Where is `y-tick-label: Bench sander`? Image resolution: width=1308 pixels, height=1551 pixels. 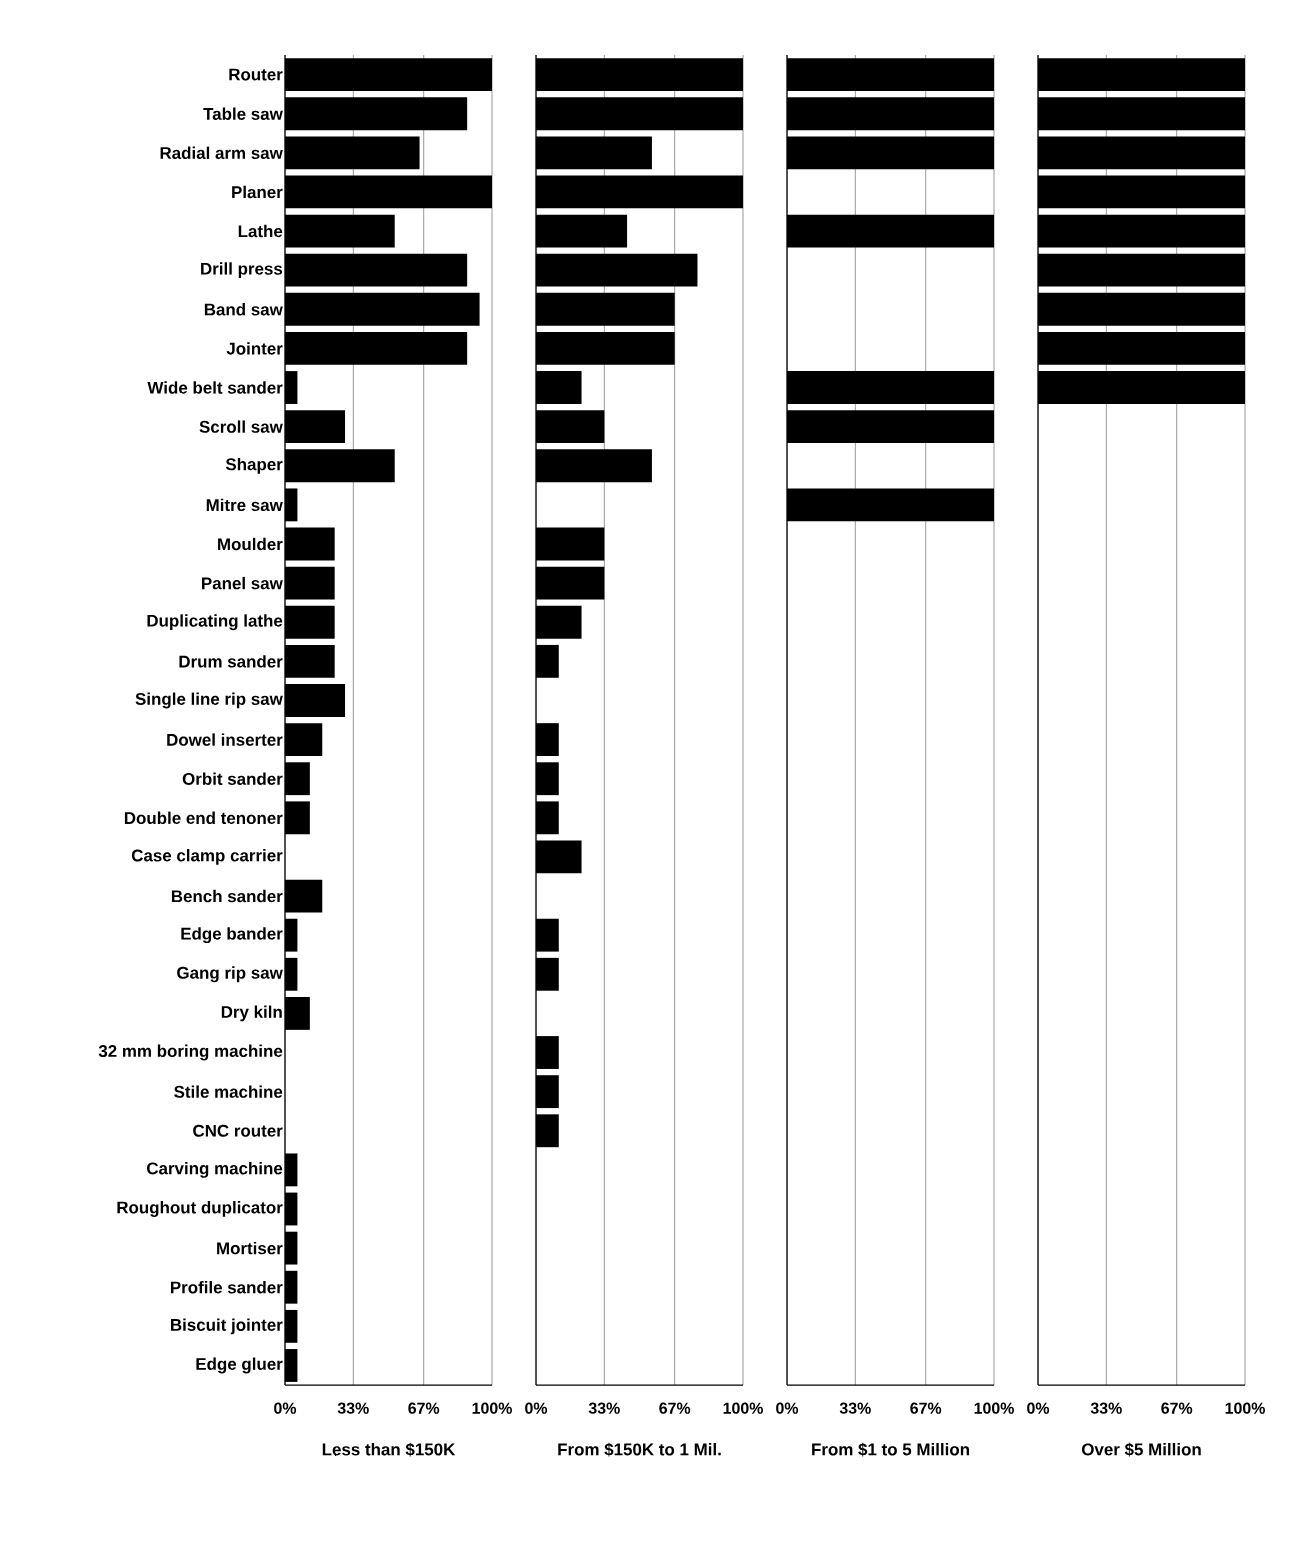
y-tick-label: Bench sander is located at coordinates (227, 896).